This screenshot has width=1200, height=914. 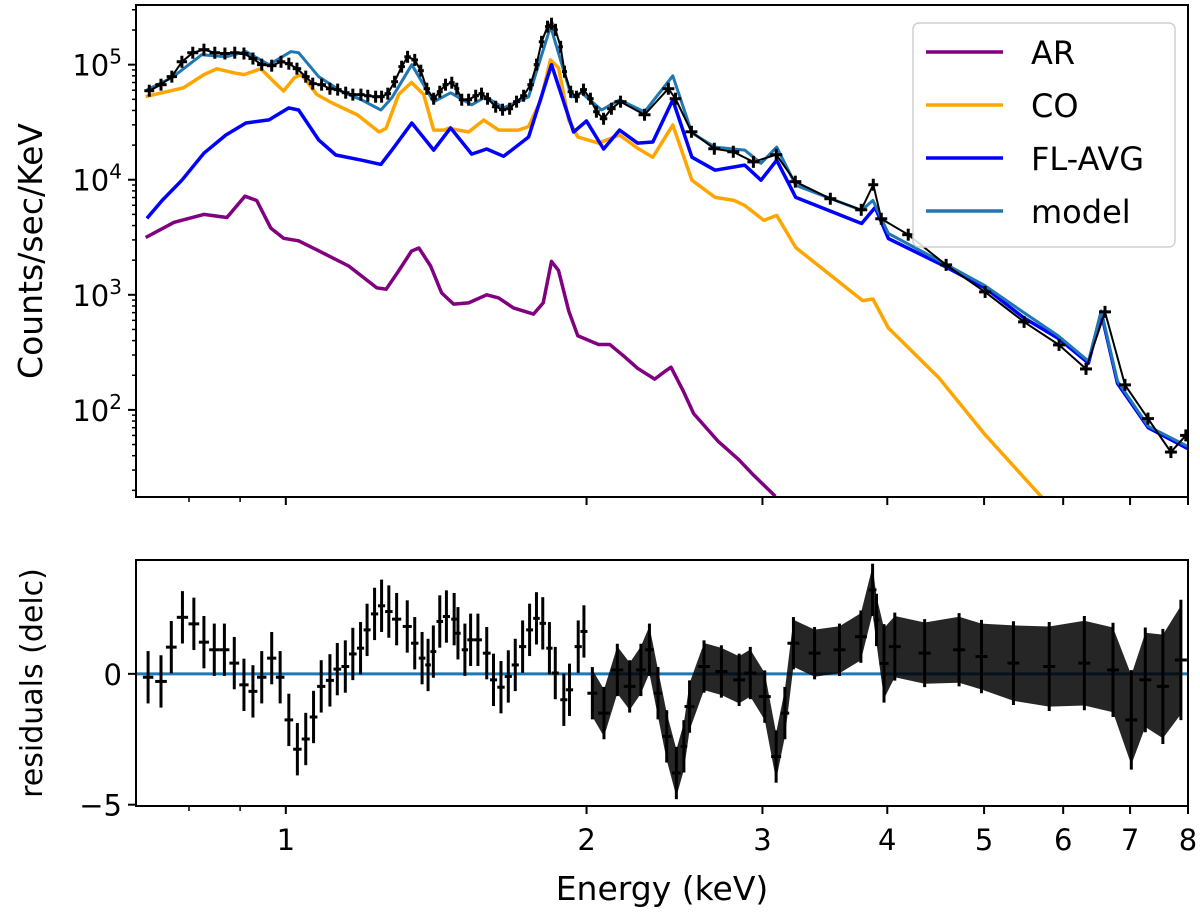 What do you see at coordinates (97, 64) in the screenshot?
I see `y-tick-label: 10⁵` at bounding box center [97, 64].